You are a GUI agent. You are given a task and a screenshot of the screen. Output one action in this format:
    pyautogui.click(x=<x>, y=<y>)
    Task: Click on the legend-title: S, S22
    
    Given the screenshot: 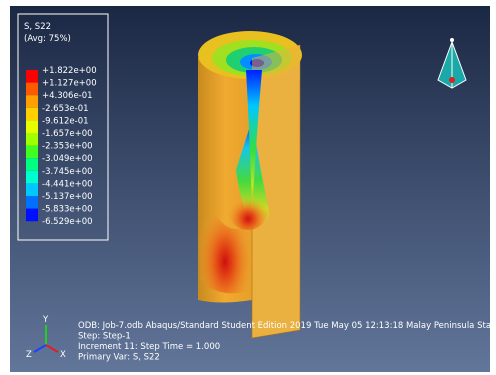 What is the action you would take?
    pyautogui.click(x=37, y=27)
    